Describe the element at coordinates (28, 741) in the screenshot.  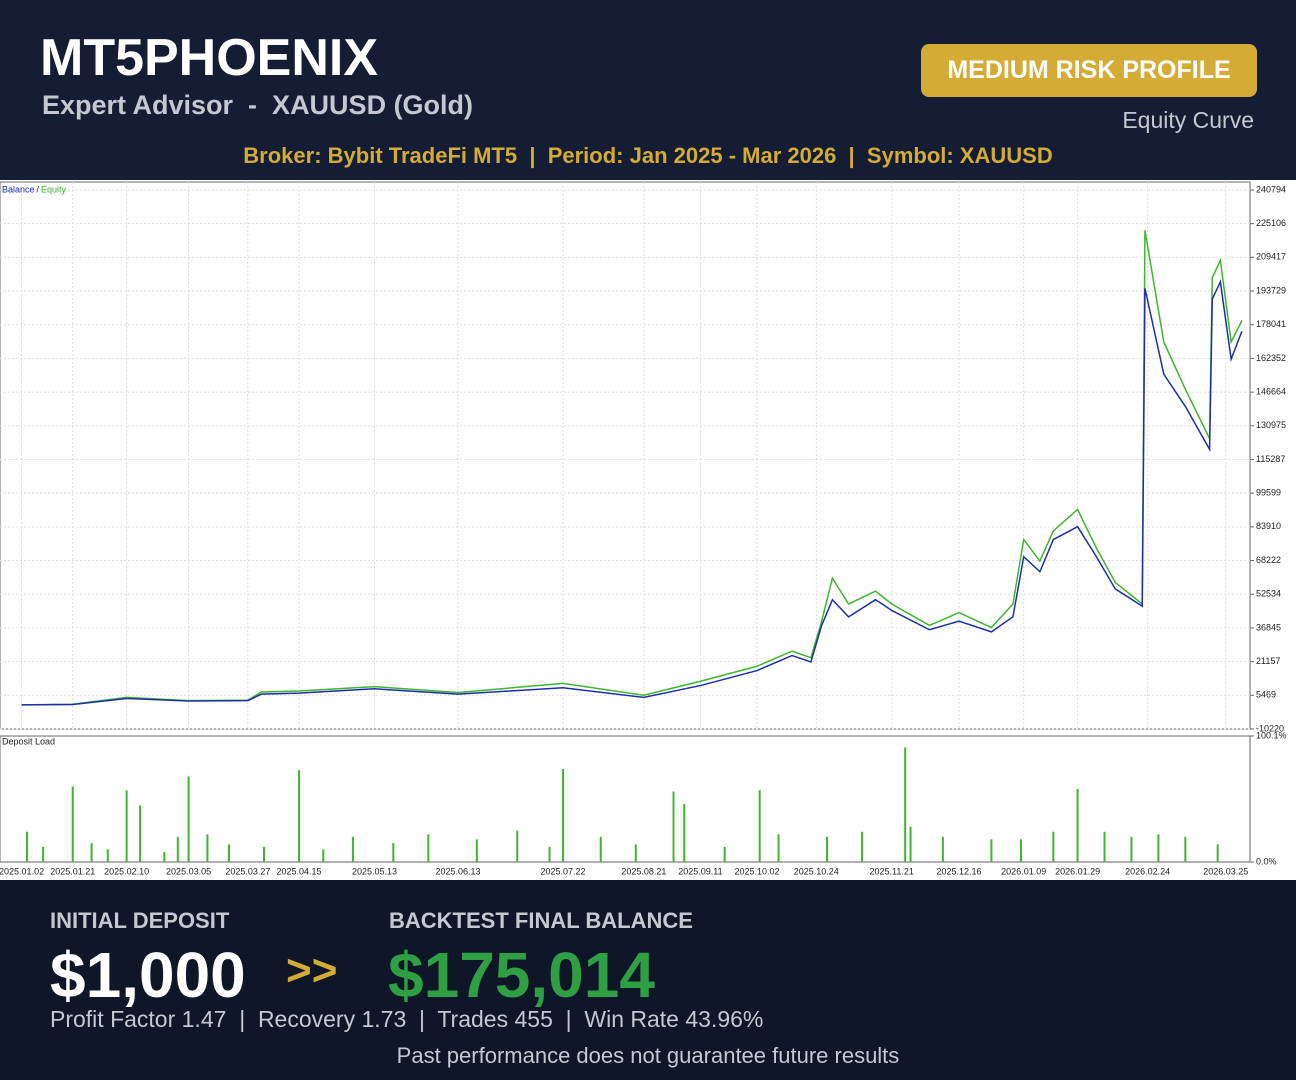
I see `chart-title: Deposit Load` at that location.